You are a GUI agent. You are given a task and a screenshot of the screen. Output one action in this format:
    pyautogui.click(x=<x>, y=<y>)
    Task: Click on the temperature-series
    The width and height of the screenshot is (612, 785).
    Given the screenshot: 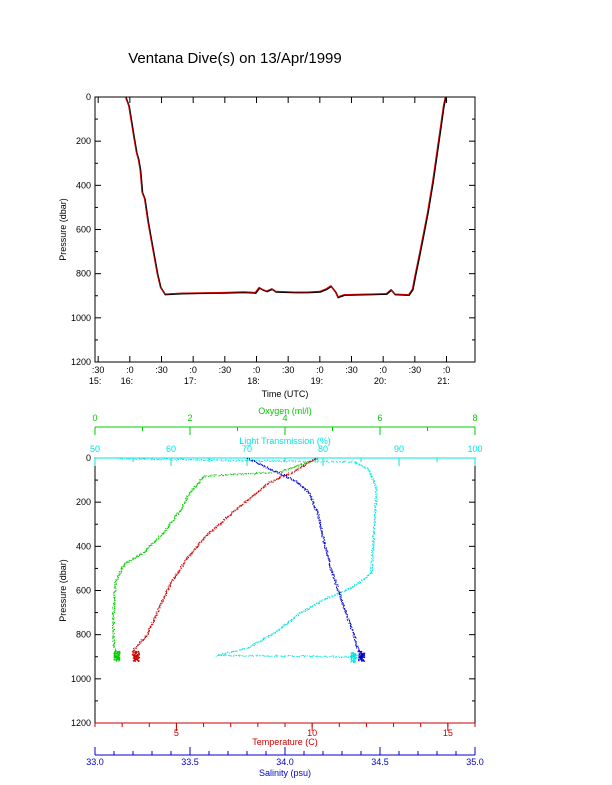 What is the action you would take?
    pyautogui.click(x=224, y=560)
    